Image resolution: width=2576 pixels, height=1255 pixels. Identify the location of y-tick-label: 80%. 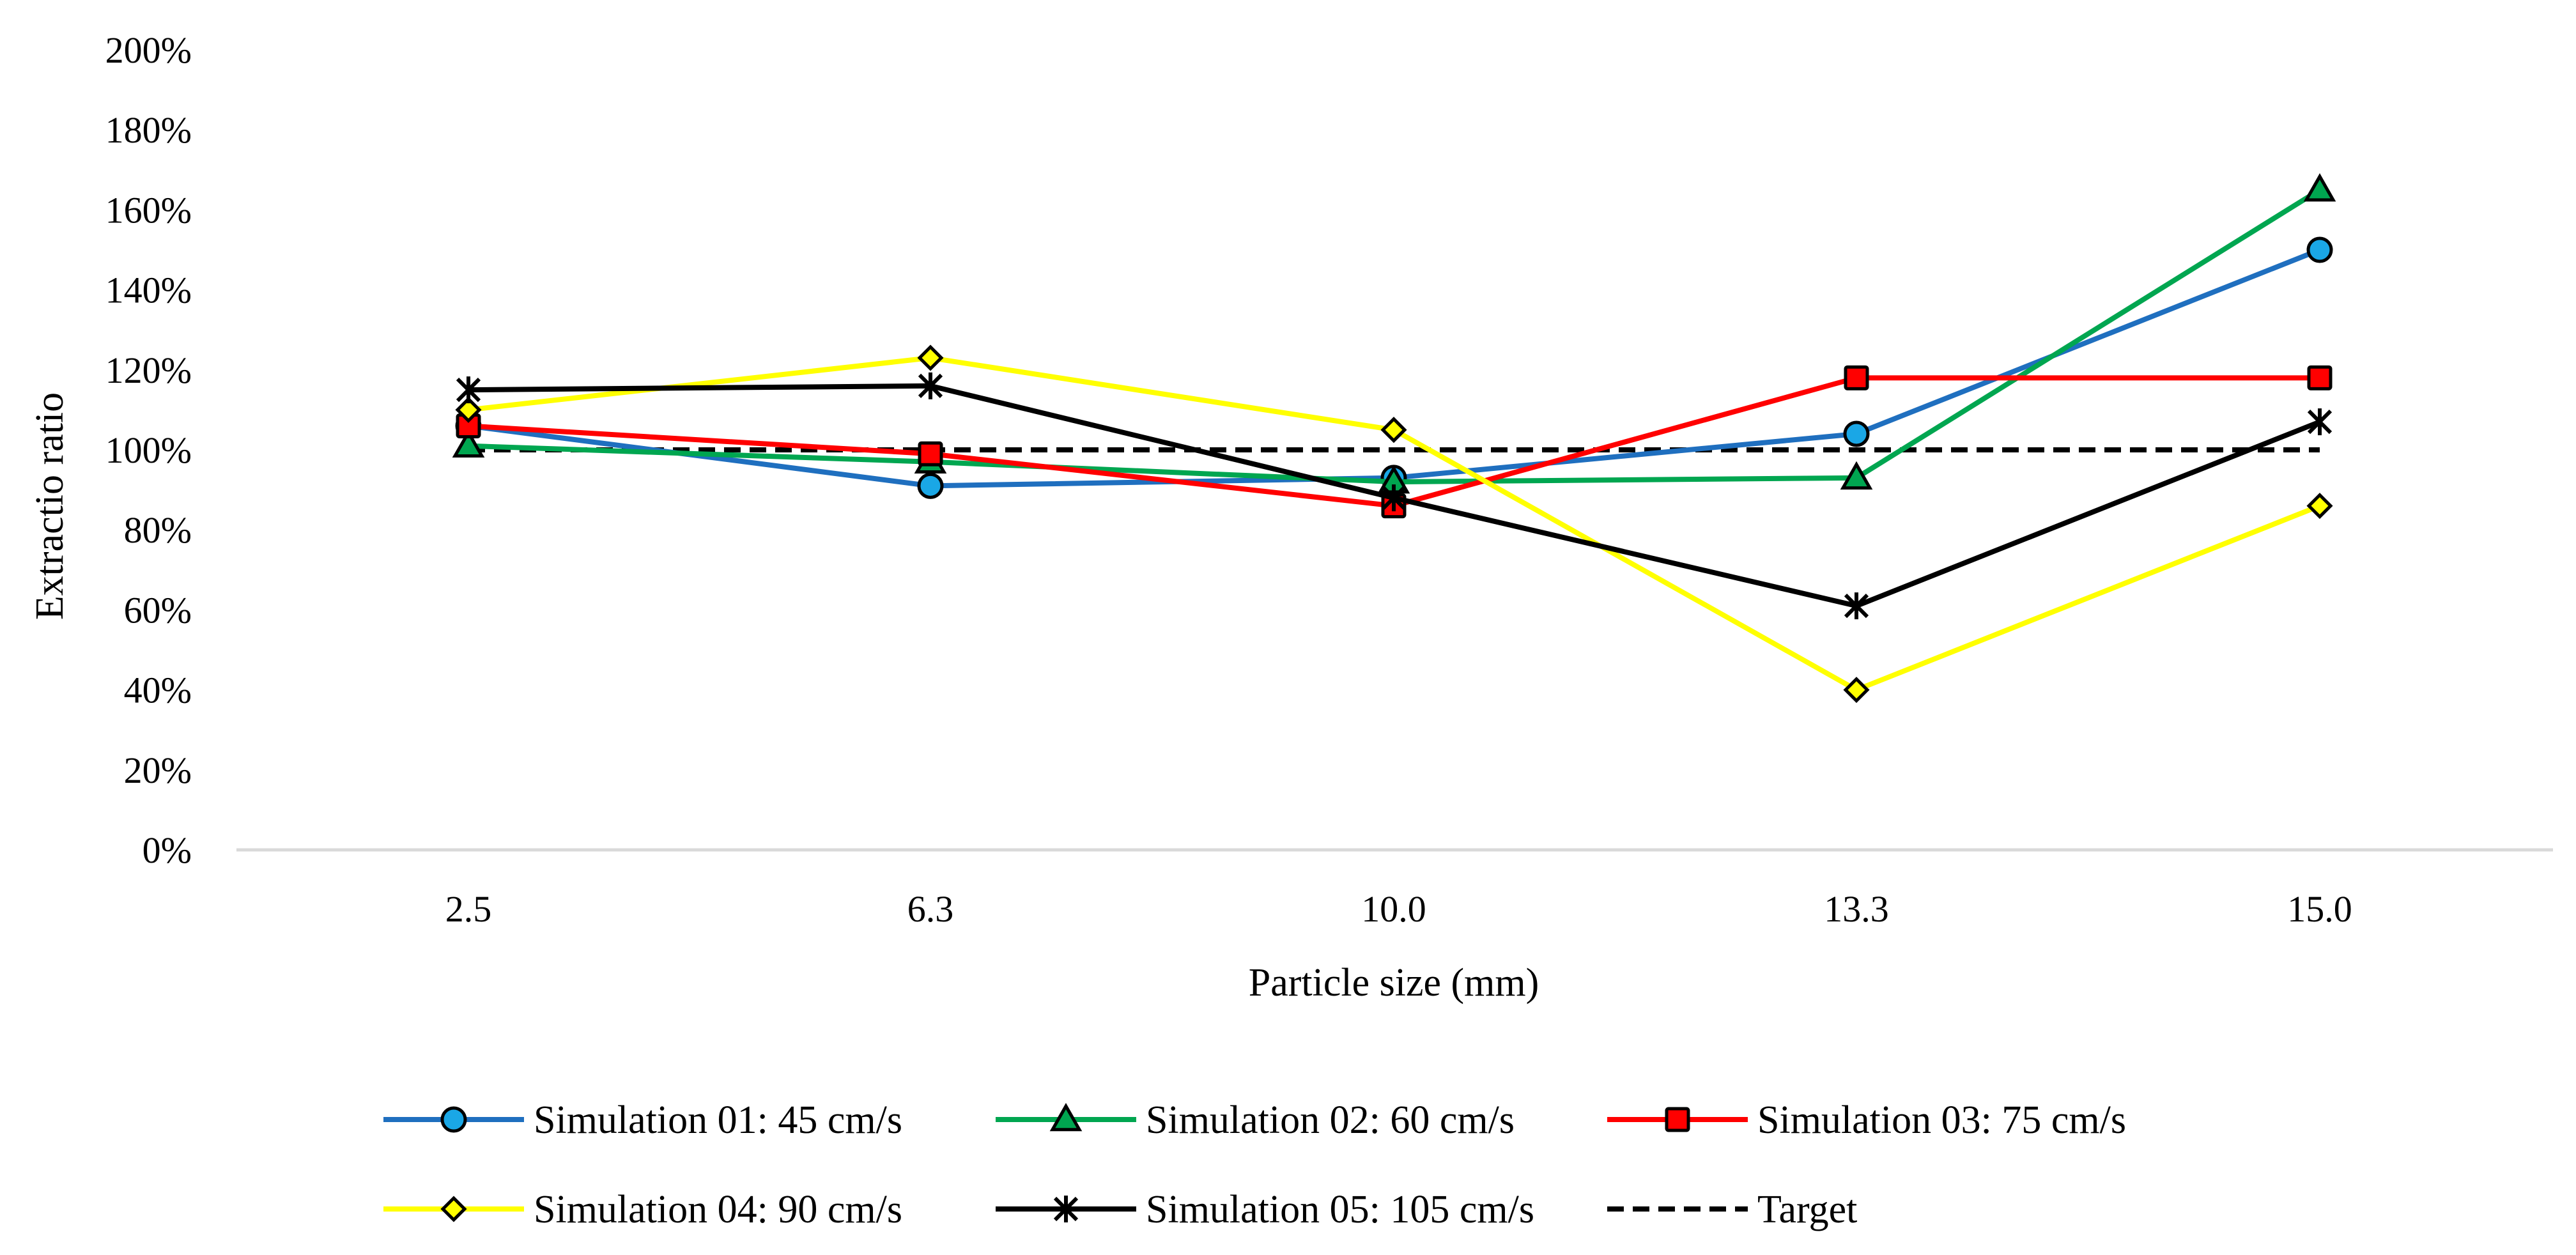
(158, 530).